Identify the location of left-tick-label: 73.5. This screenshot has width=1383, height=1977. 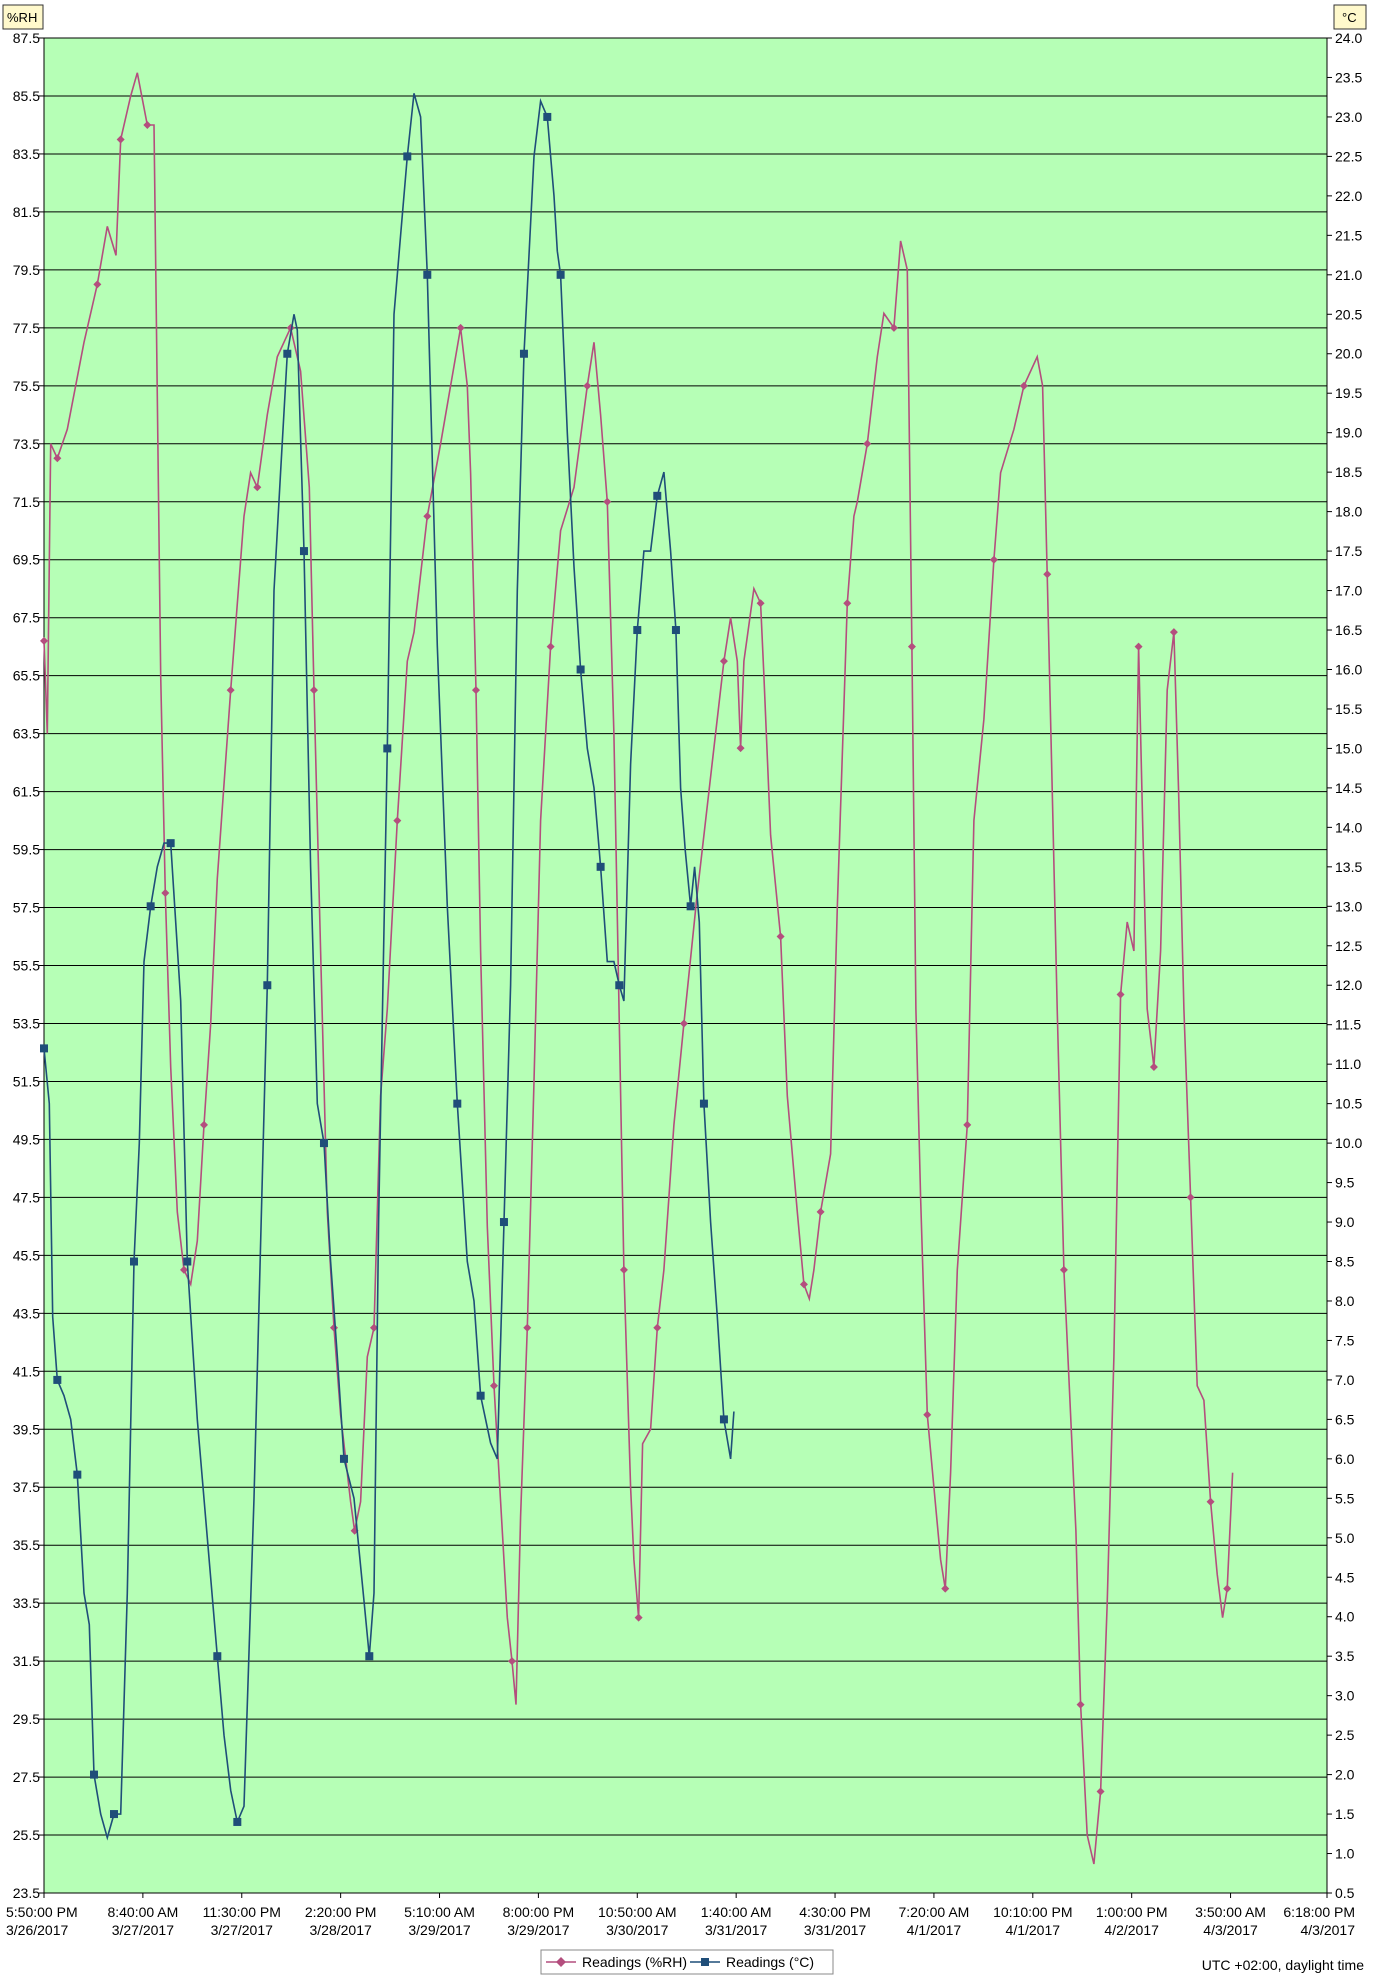
(26, 444).